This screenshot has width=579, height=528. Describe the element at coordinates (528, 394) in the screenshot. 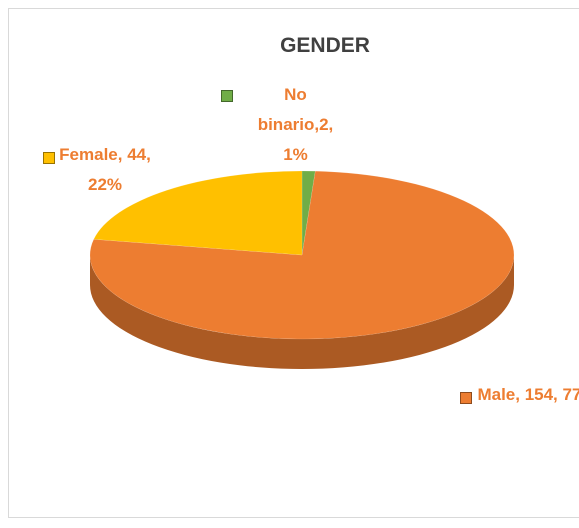

I see `data-label: Male, 154, 77%` at that location.